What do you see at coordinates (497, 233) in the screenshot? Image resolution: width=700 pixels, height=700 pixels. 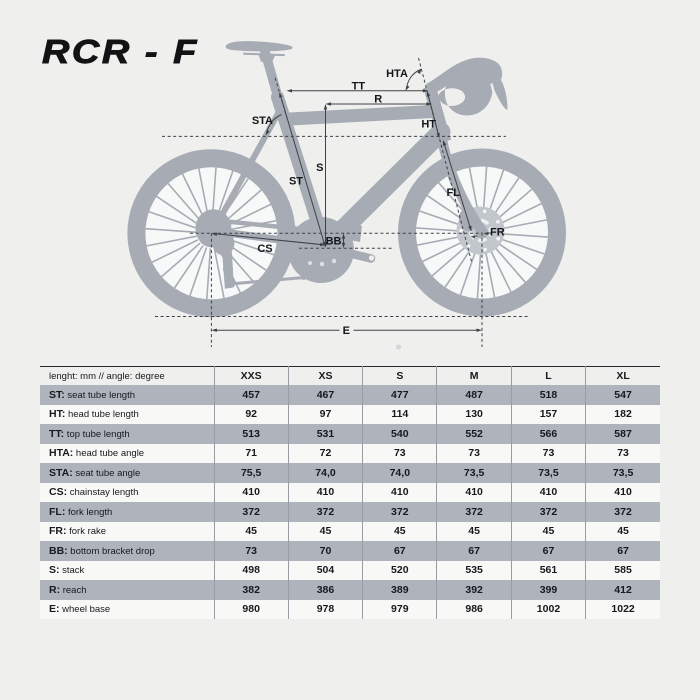 I see `svg-text: FR` at bounding box center [497, 233].